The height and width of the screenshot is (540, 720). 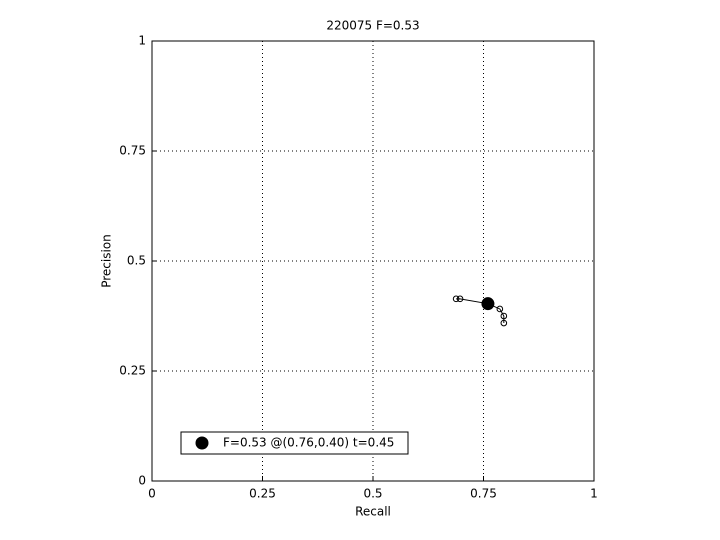 What do you see at coordinates (142, 41) in the screenshot?
I see `y-tick-label: 1` at bounding box center [142, 41].